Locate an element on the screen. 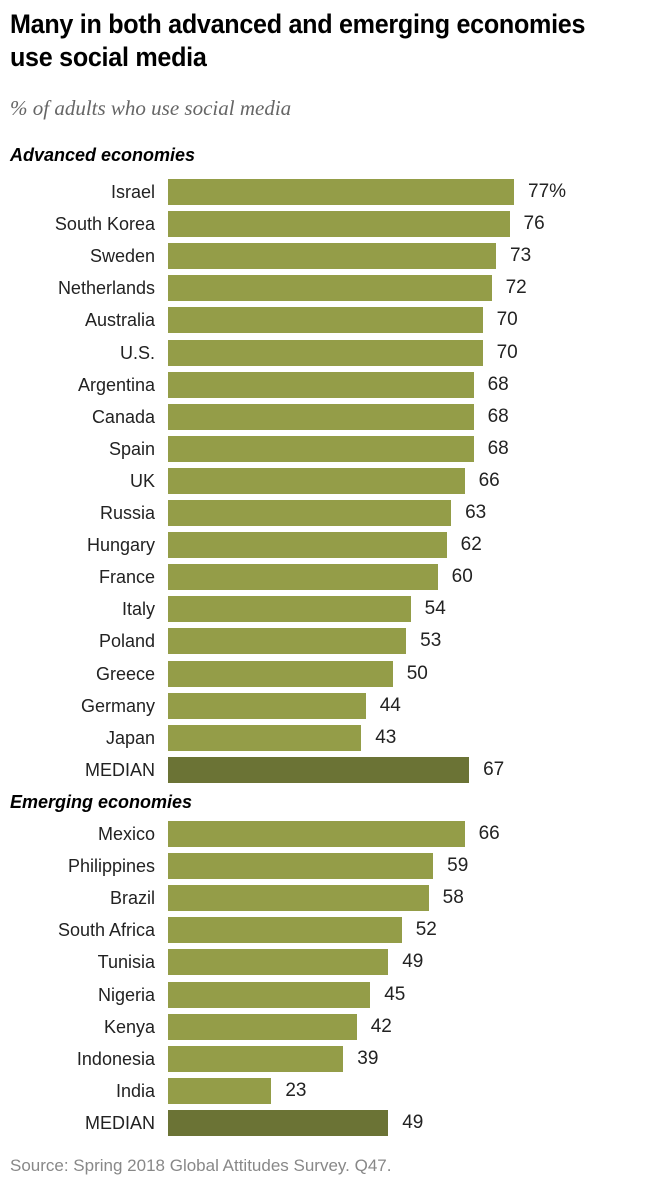 The image size is (658, 1191). category-label: Poland is located at coordinates (126, 641).